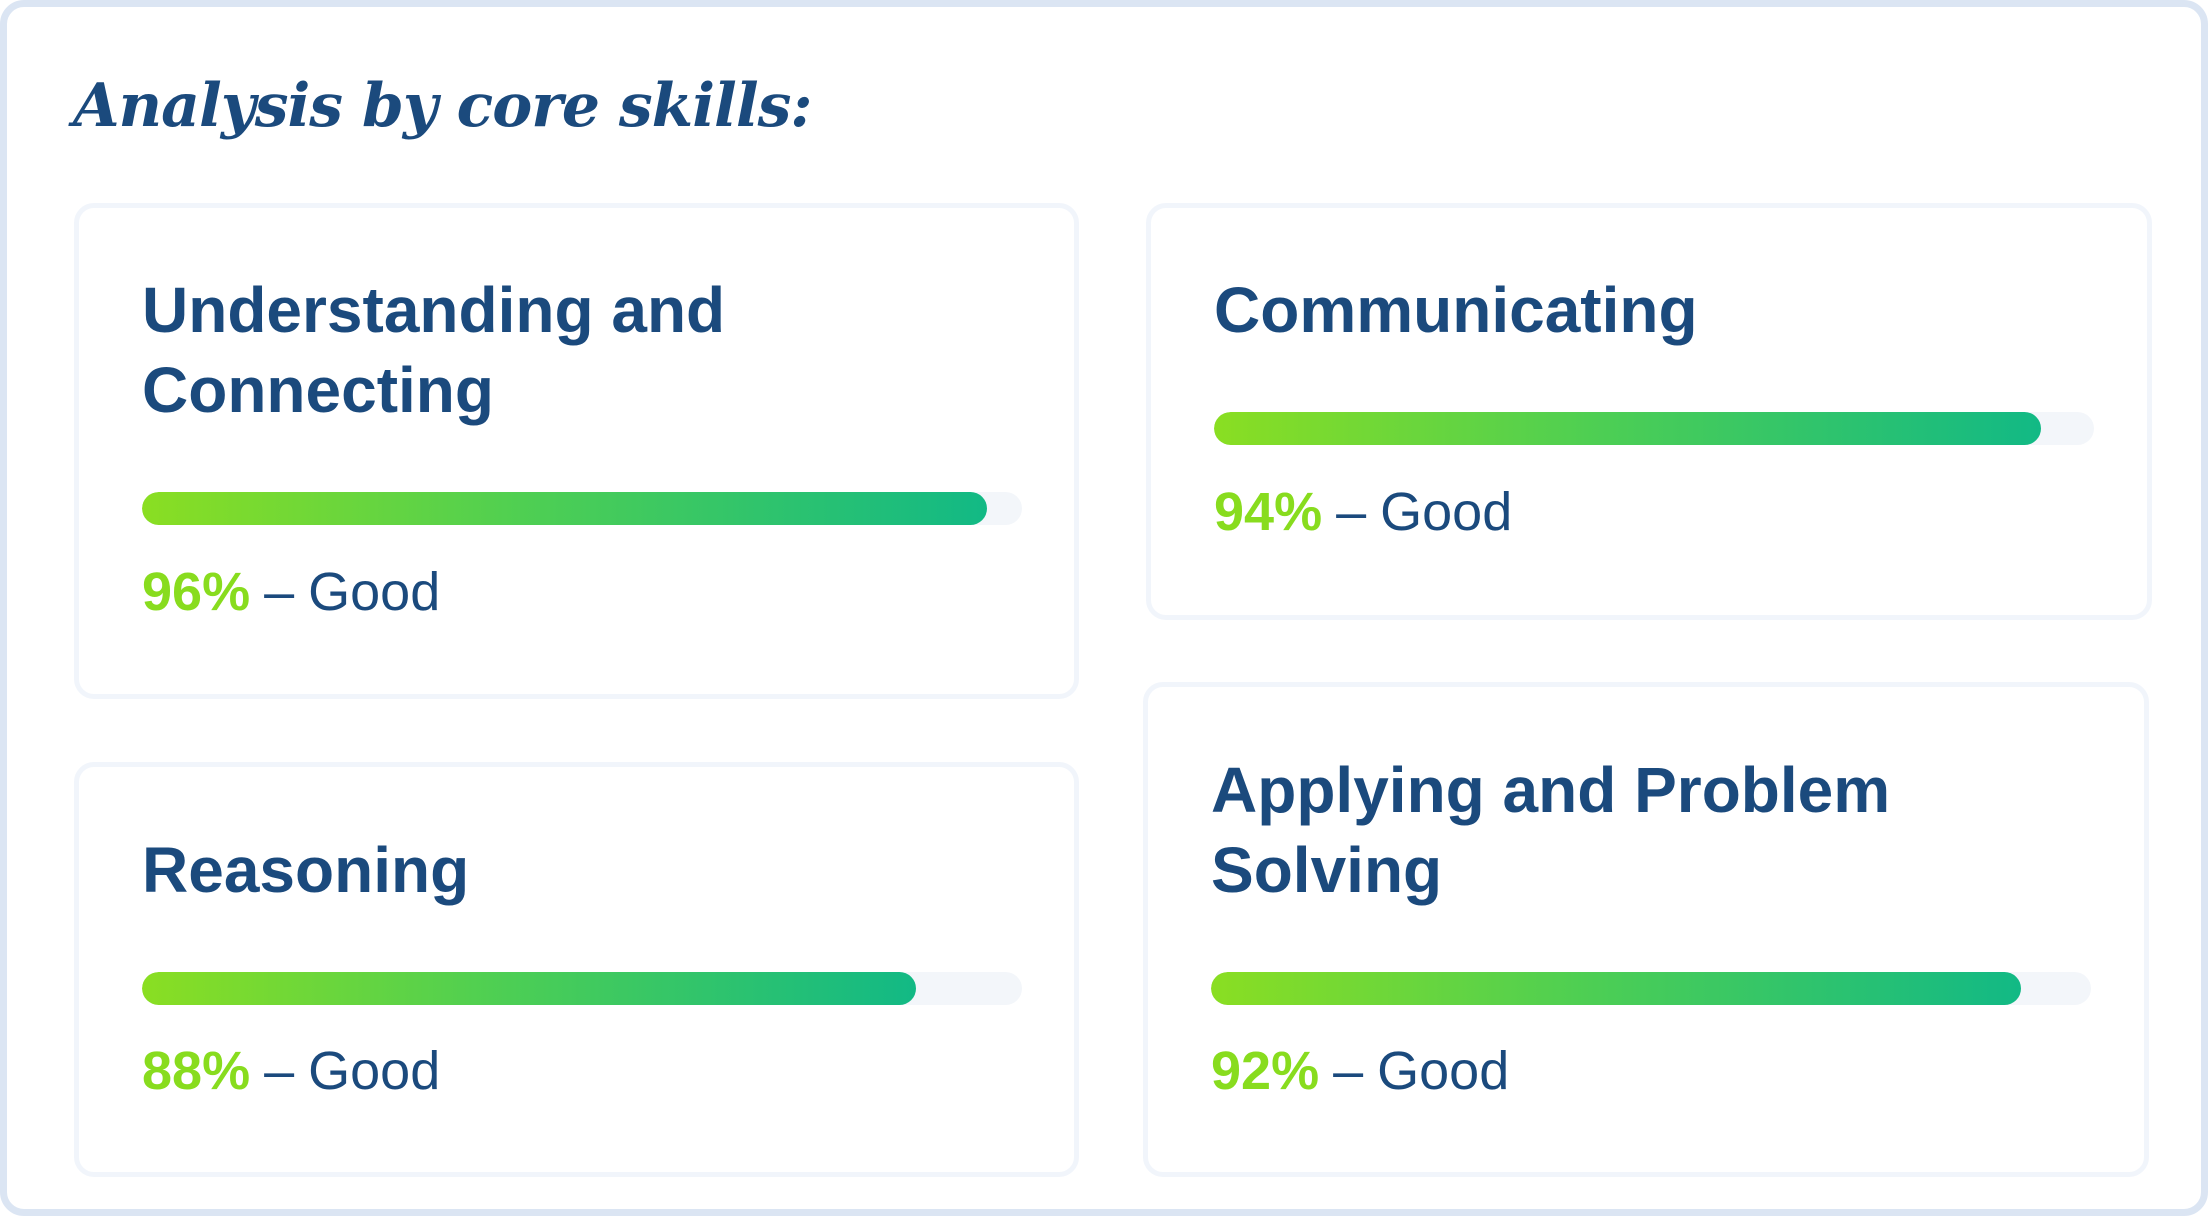 The image size is (2208, 1216). I want to click on skill-title: Reasoning, so click(305, 870).